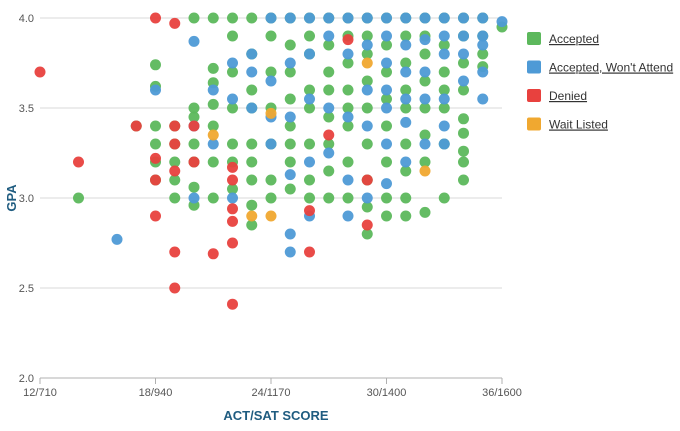  Describe the element at coordinates (563, 39) in the screenshot. I see `legend-item: Accepted` at that location.